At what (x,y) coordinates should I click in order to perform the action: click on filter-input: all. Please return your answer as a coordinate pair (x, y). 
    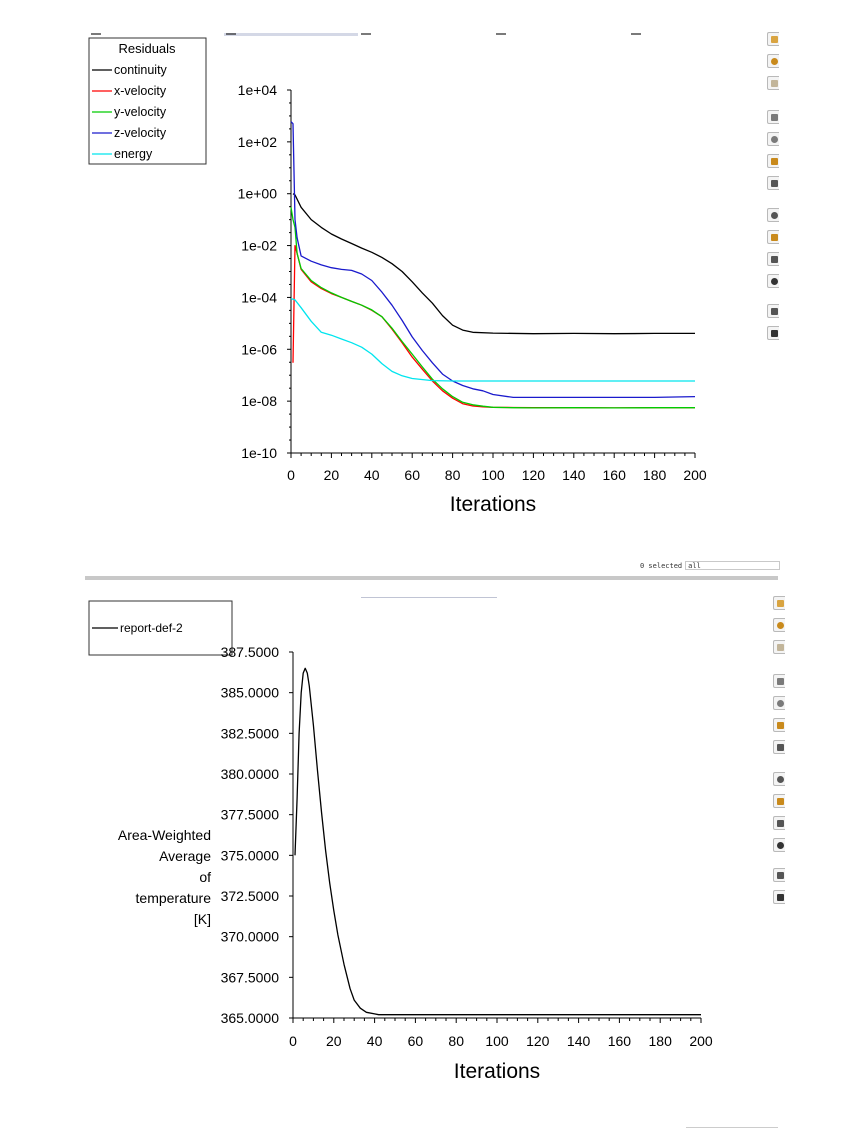
    Looking at the image, I should click on (733, 565).